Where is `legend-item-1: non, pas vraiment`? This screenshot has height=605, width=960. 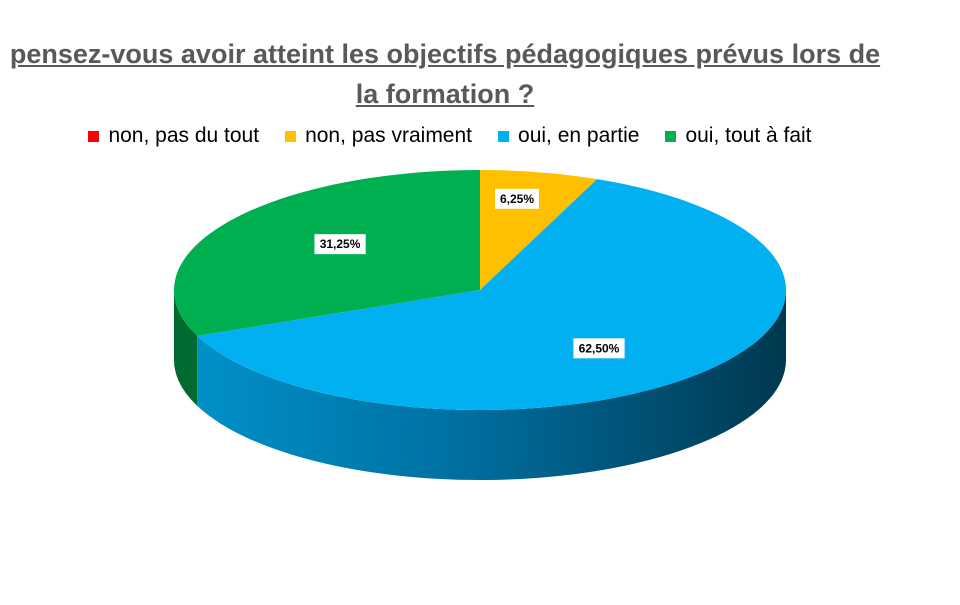
legend-item-1: non, pas vraiment is located at coordinates (378, 136).